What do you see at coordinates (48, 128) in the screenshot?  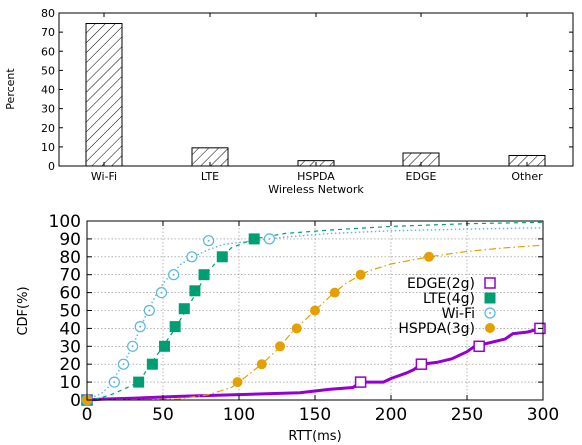 I see `bar-y-tick-label: 20` at bounding box center [48, 128].